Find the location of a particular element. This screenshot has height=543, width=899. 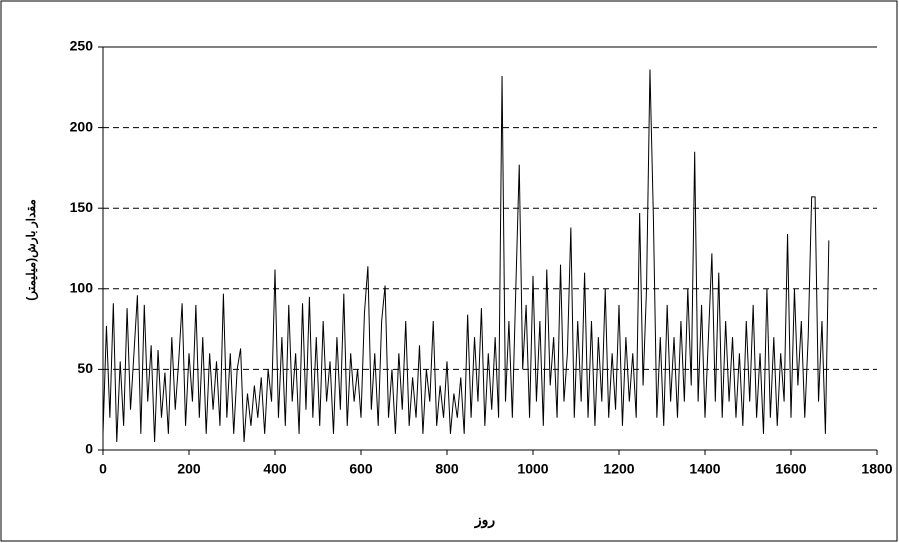

x-tick-label: 1200 is located at coordinates (618, 469).